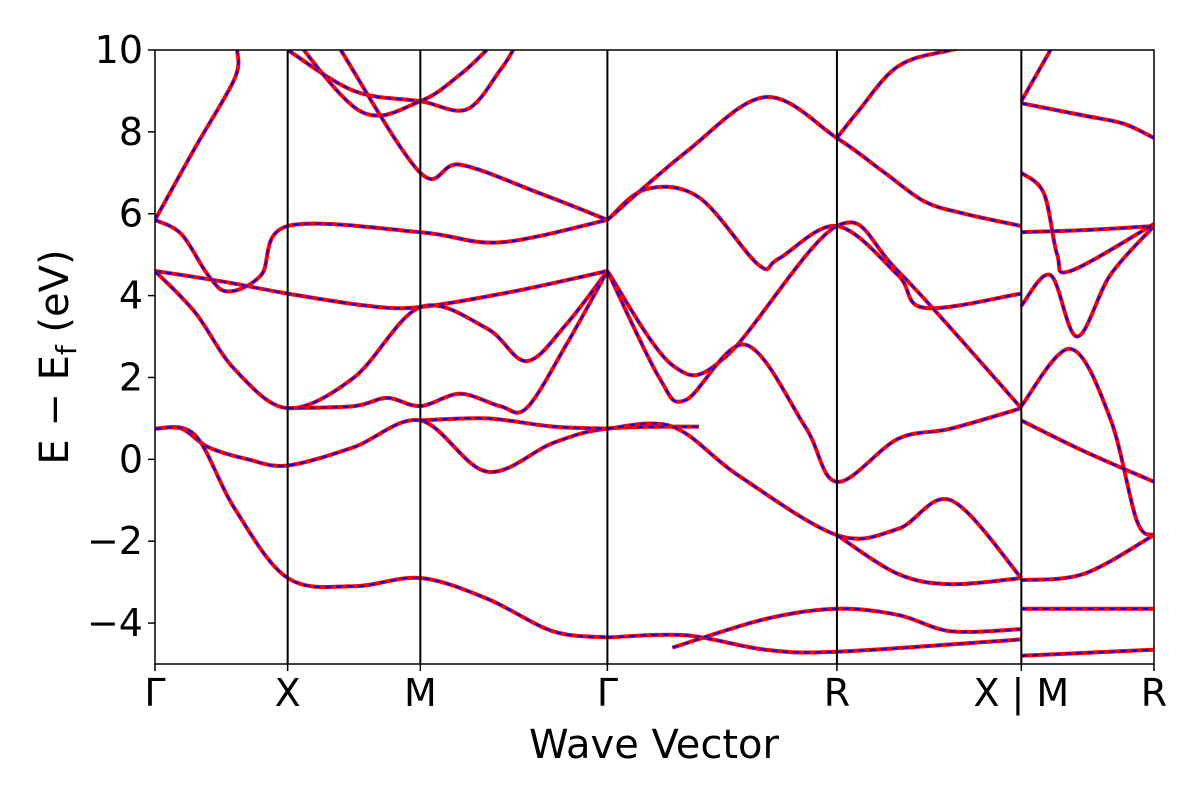 The height and width of the screenshot is (800, 1200). I want to click on band-12-solid, so click(814, 161).